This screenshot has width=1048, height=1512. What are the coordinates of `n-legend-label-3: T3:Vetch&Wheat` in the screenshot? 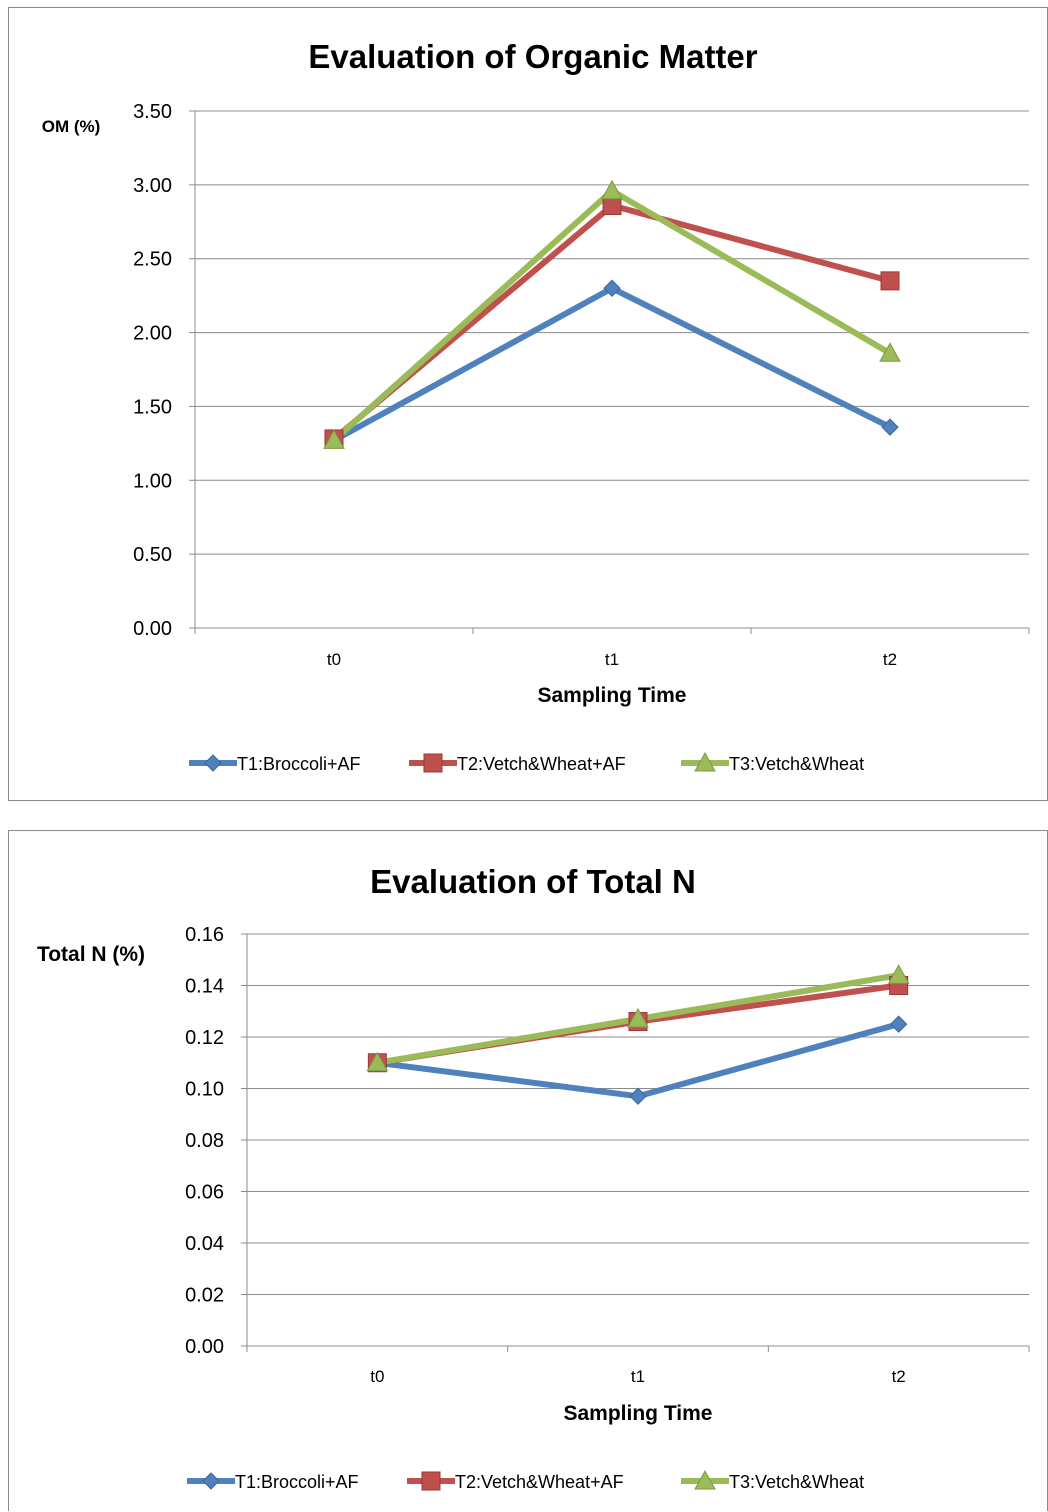 It's located at (796, 1482).